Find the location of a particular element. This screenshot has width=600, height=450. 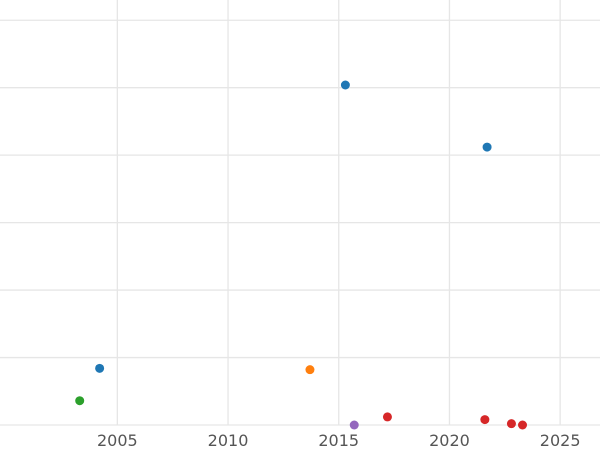

x-tick-label-2020: 2020 is located at coordinates (449, 440).